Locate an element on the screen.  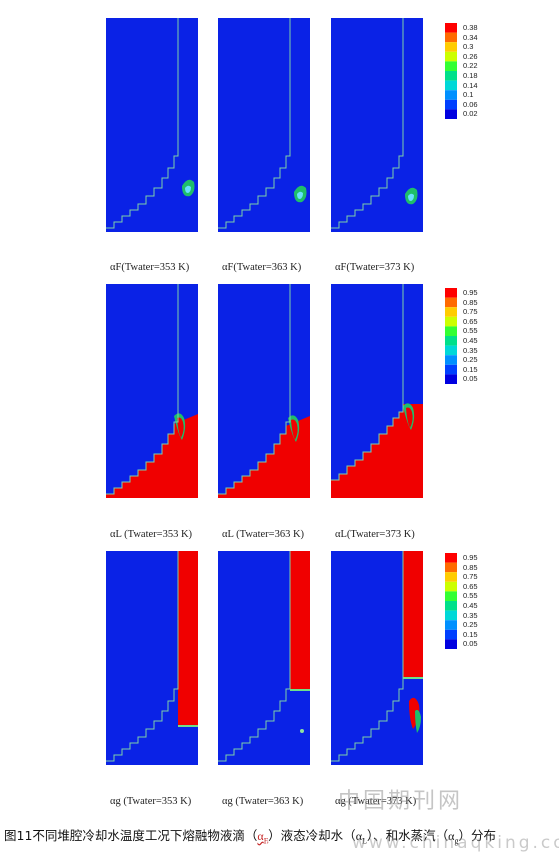
legend-tick: 0.22 is located at coordinates (470, 66).